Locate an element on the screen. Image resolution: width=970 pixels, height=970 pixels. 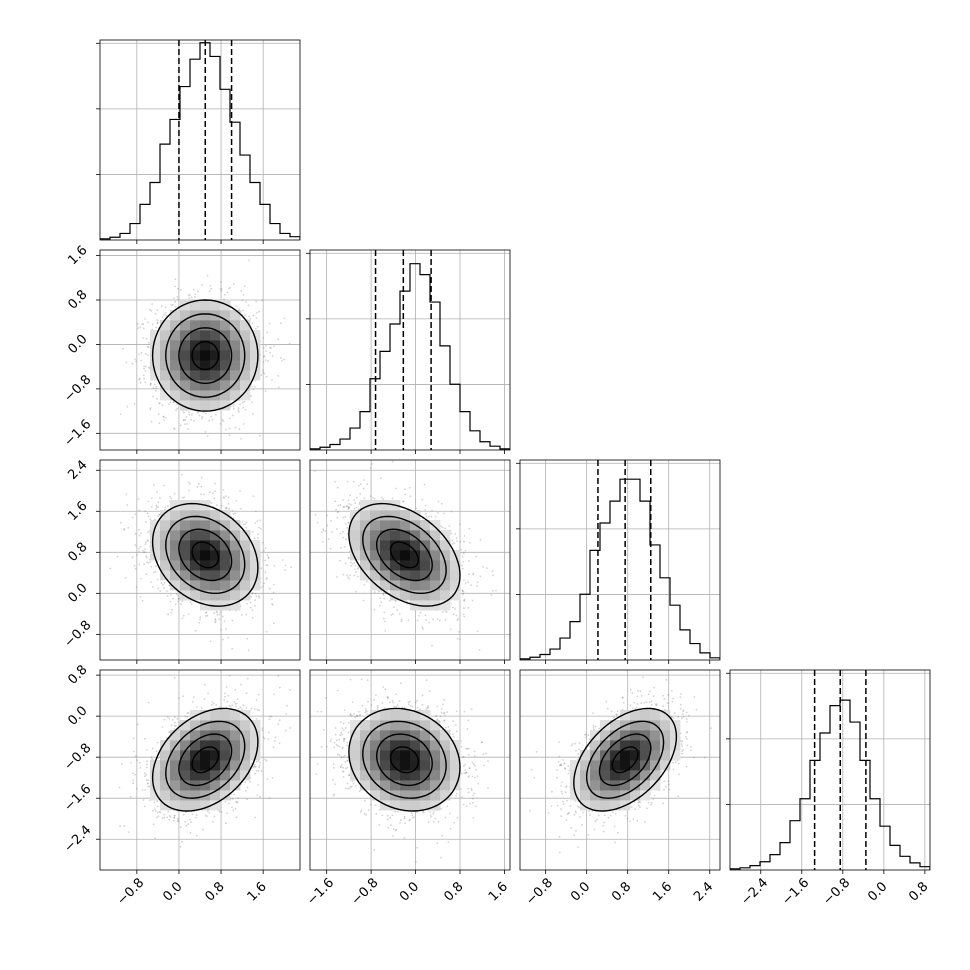
y-tick-label: 2.4 is located at coordinates (77, 470).